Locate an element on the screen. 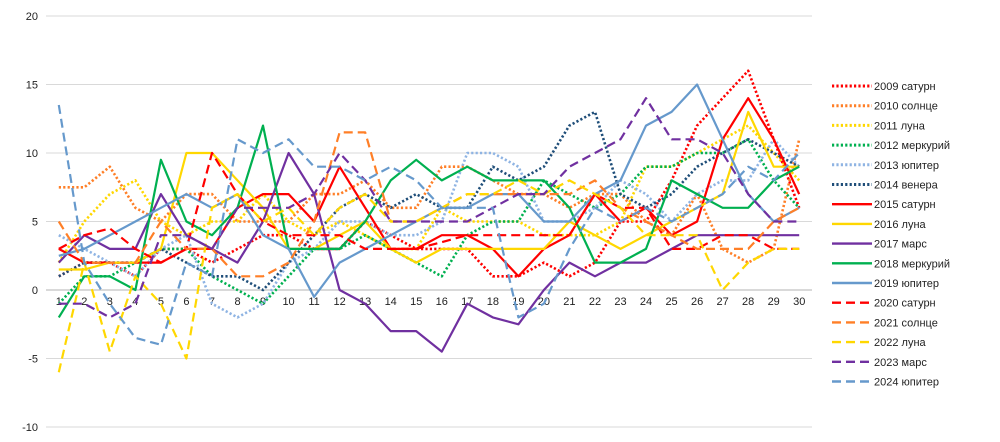 The image size is (1000, 442). x-tick-label: 22 is located at coordinates (595, 302).